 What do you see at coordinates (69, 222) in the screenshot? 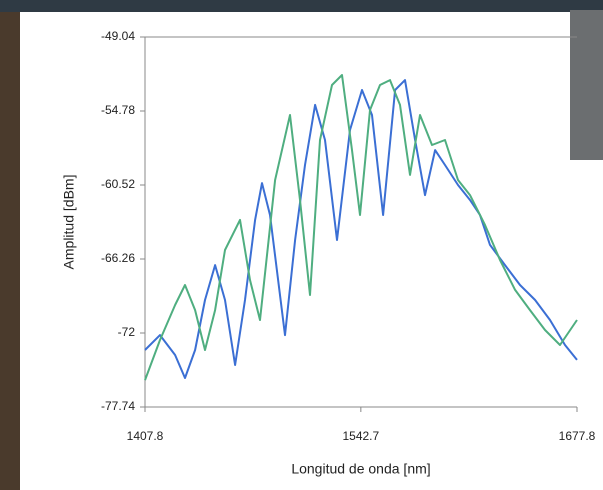
I see `y-axis-label: Amplitud [dBm]` at bounding box center [69, 222].